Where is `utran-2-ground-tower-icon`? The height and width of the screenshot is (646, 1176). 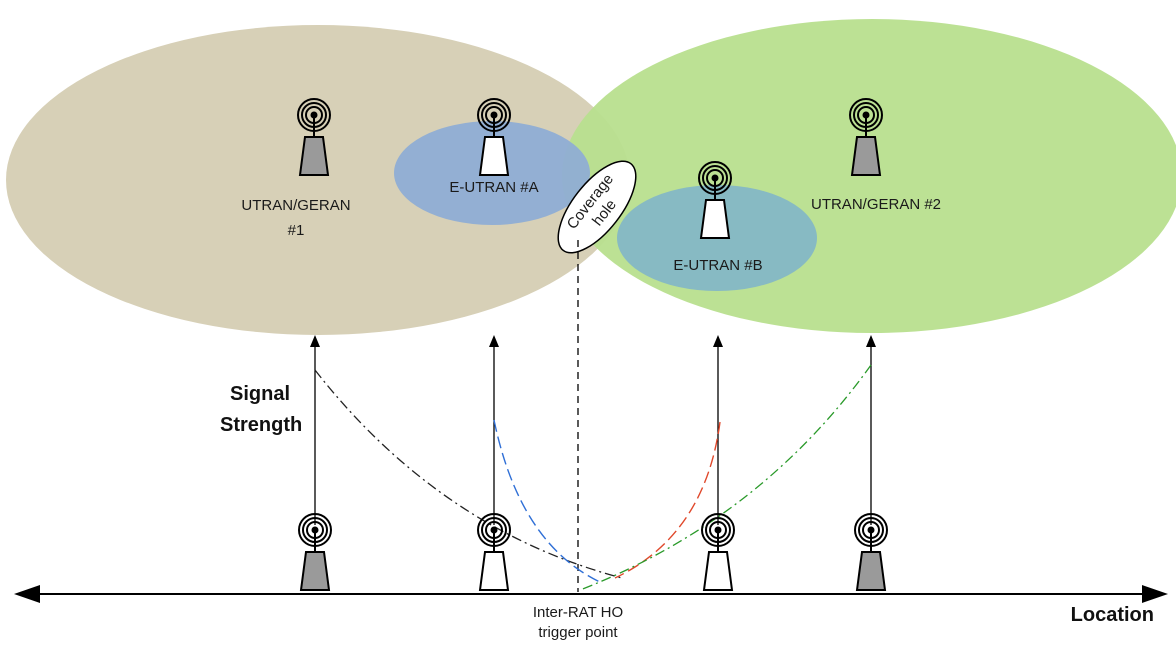 utran-2-ground-tower-icon is located at coordinates (871, 552).